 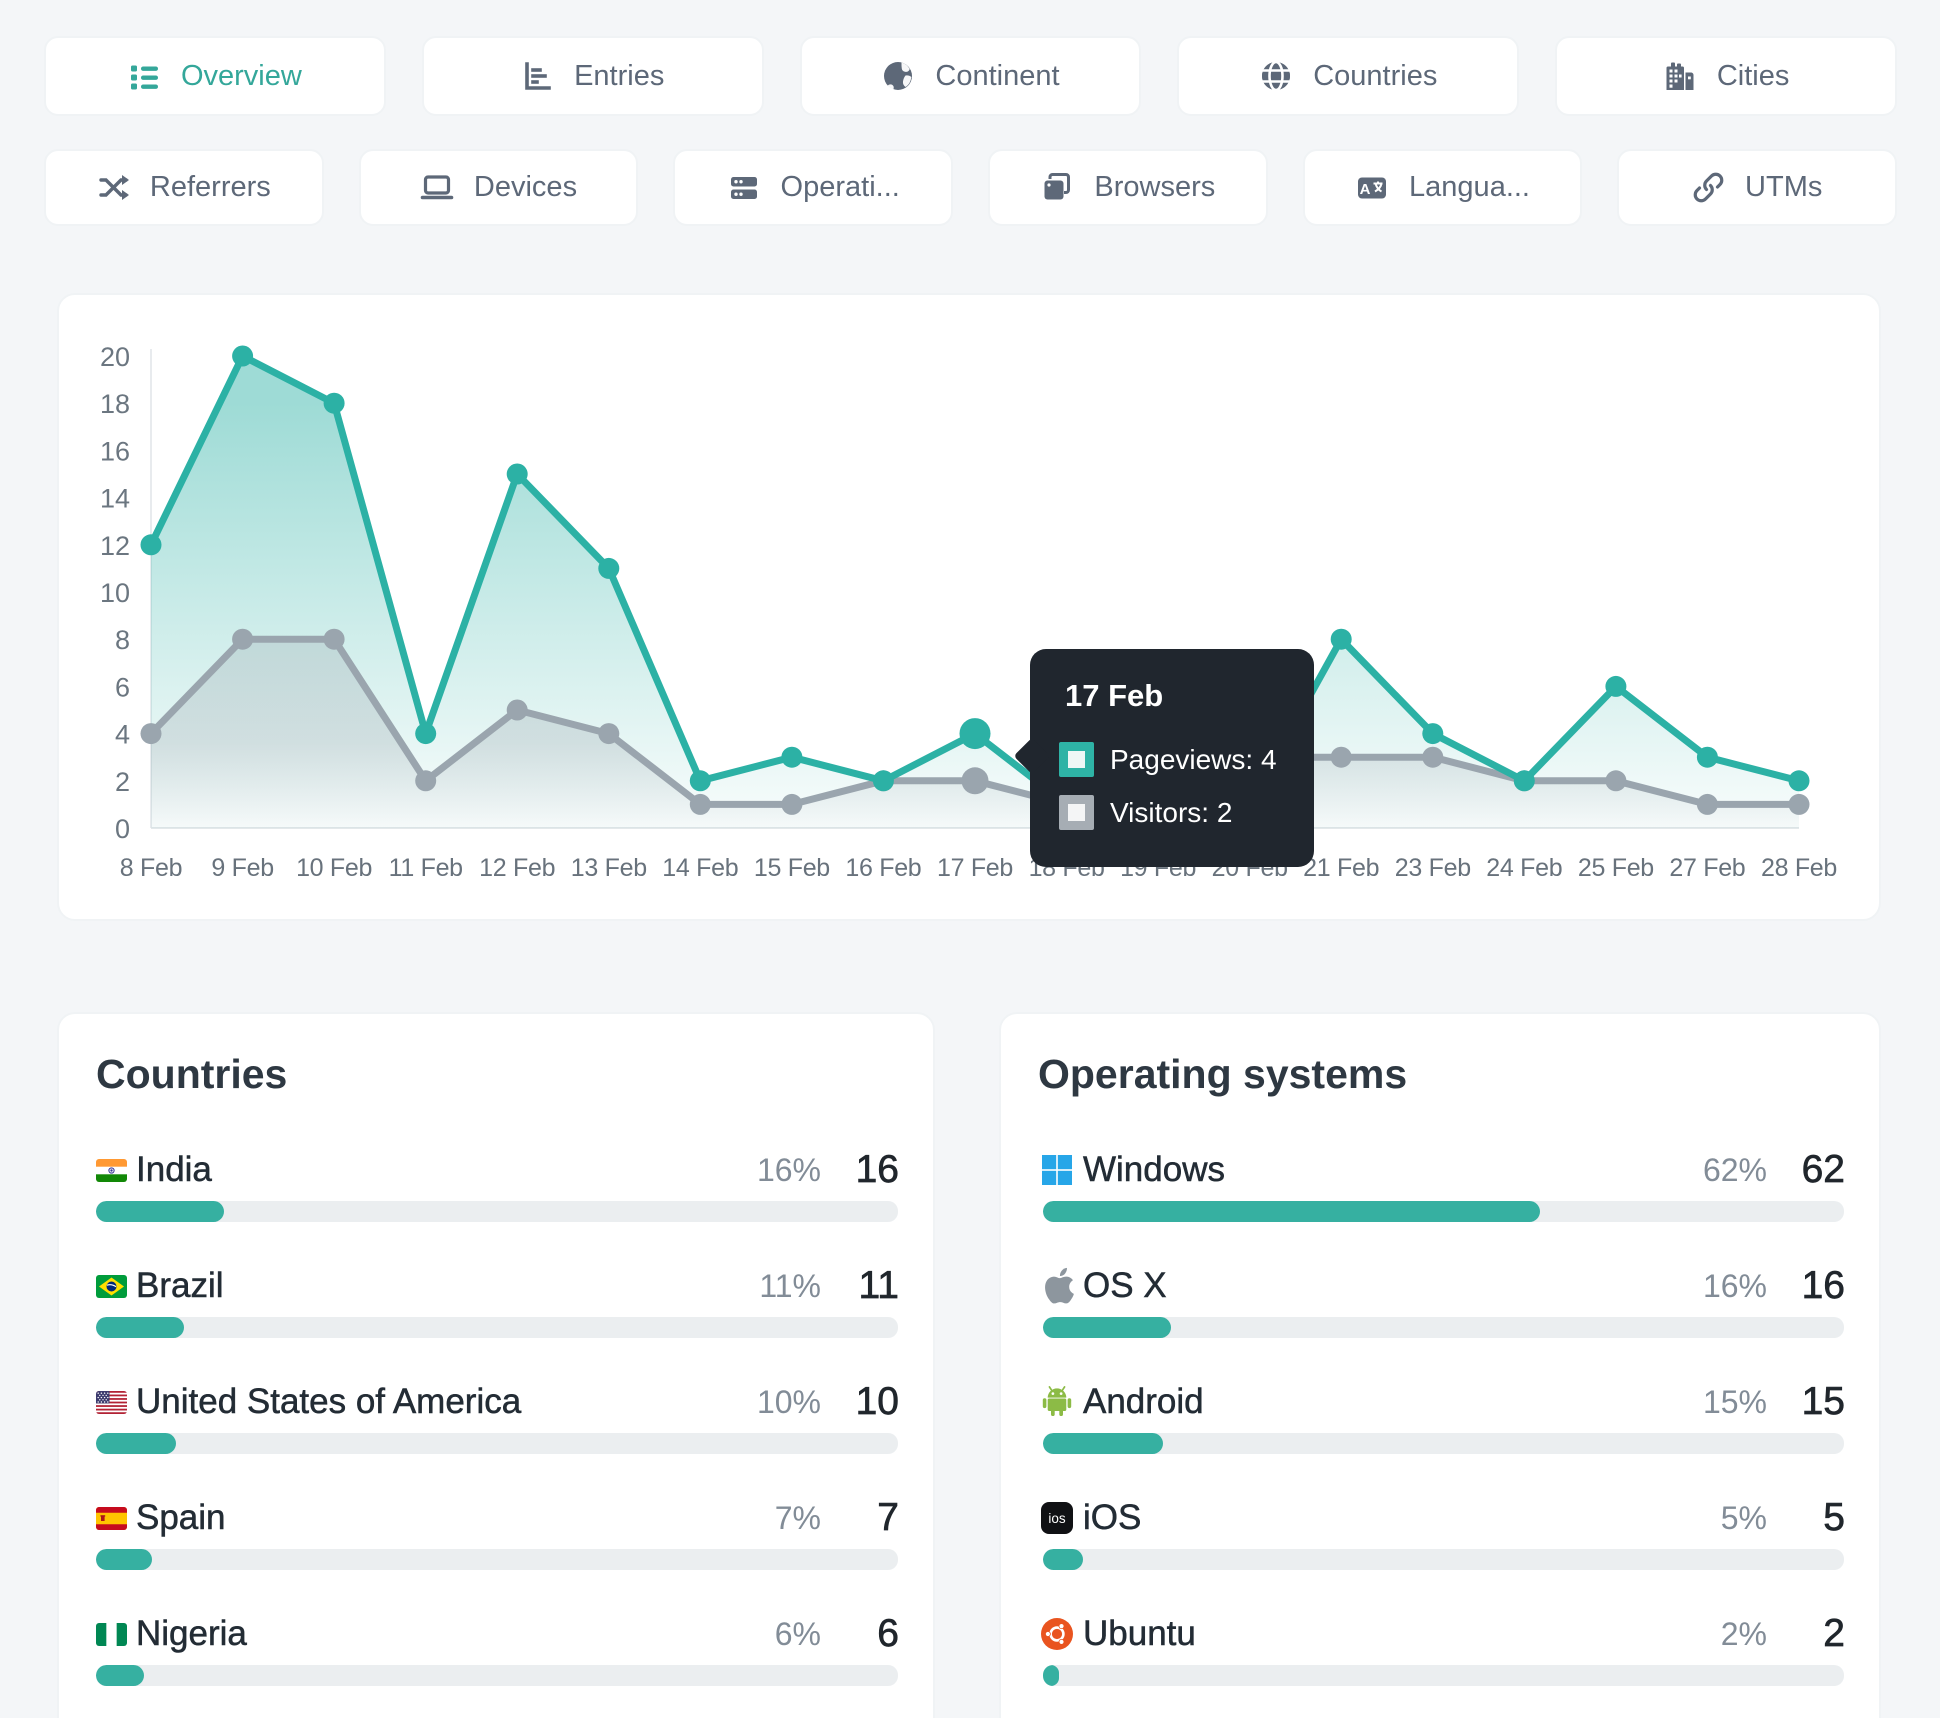 I want to click on svg-text: 4, so click(x=122, y=735).